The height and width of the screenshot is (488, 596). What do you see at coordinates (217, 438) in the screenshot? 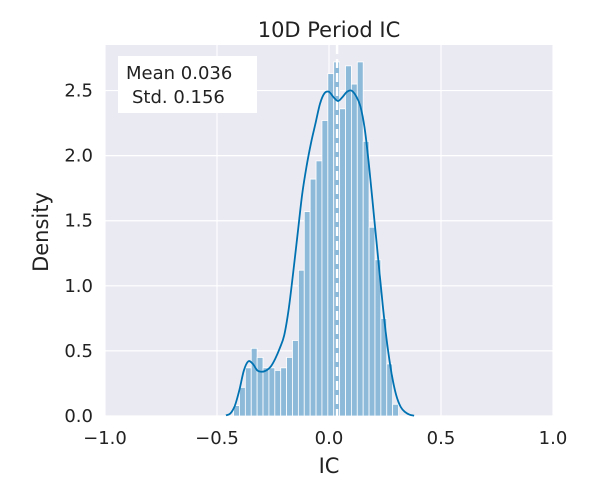
I see `x-tick-label: −0.5` at bounding box center [217, 438].